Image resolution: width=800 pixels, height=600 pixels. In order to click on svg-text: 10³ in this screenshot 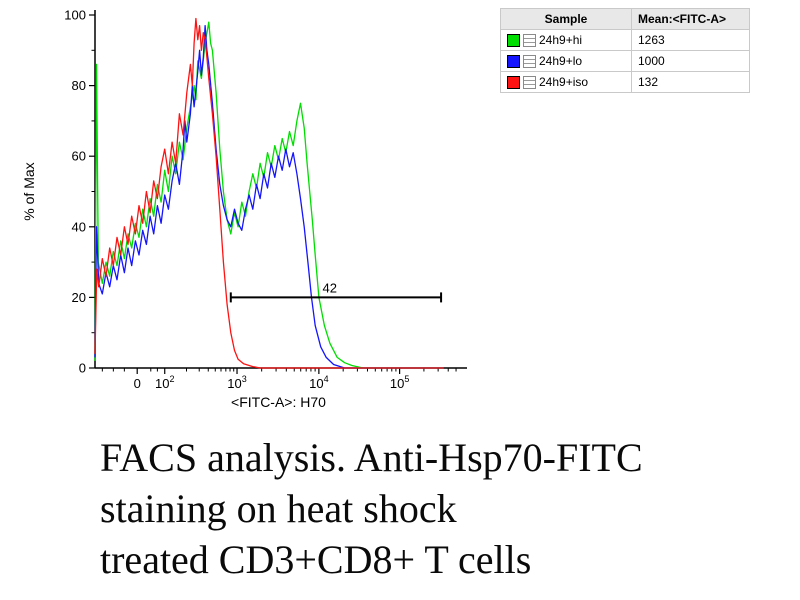, I will do `click(236, 382)`.